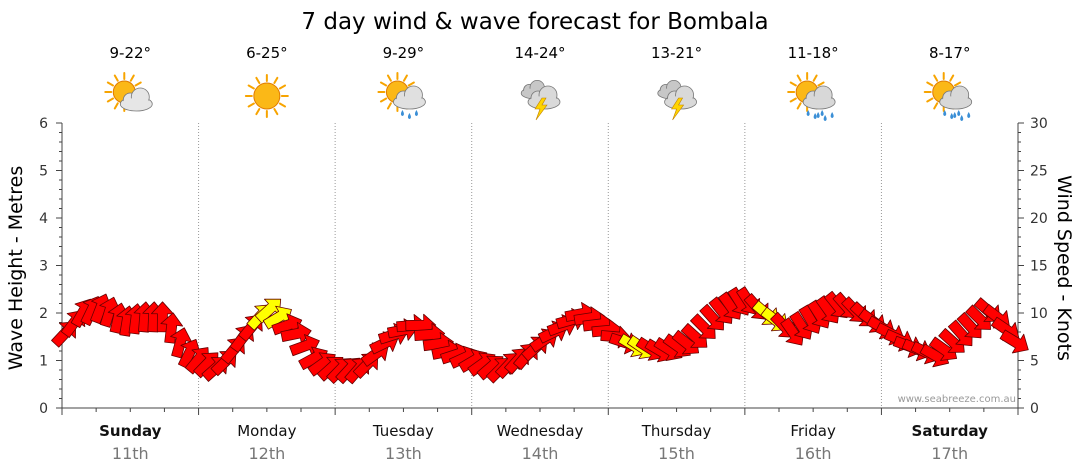  I want to click on right-y-axis: 0 5 10 15 20 25 30, so click(1033, 266).